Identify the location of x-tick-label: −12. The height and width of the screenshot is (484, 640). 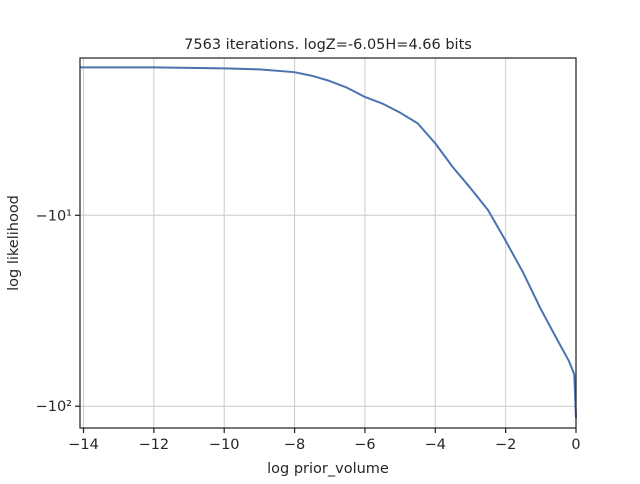
(154, 445).